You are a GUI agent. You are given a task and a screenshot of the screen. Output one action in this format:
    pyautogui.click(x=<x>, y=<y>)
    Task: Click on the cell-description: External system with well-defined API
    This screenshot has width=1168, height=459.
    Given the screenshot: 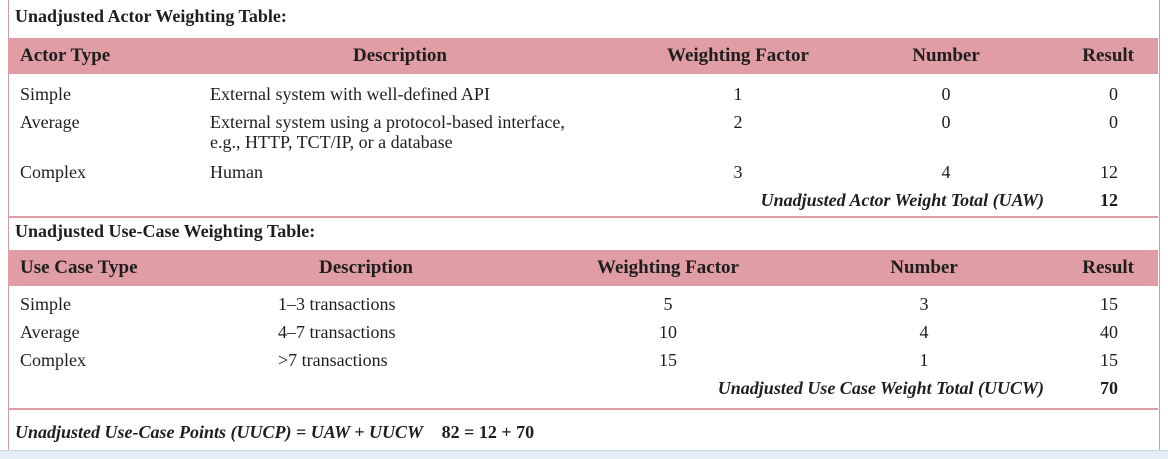 What is the action you would take?
    pyautogui.click(x=350, y=94)
    